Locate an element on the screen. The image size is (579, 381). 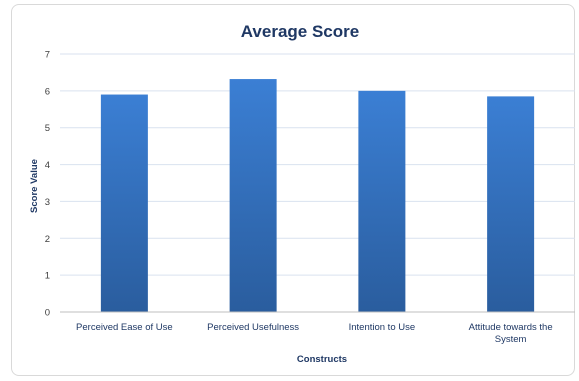
y-tick-label: 2 is located at coordinates (47, 239).